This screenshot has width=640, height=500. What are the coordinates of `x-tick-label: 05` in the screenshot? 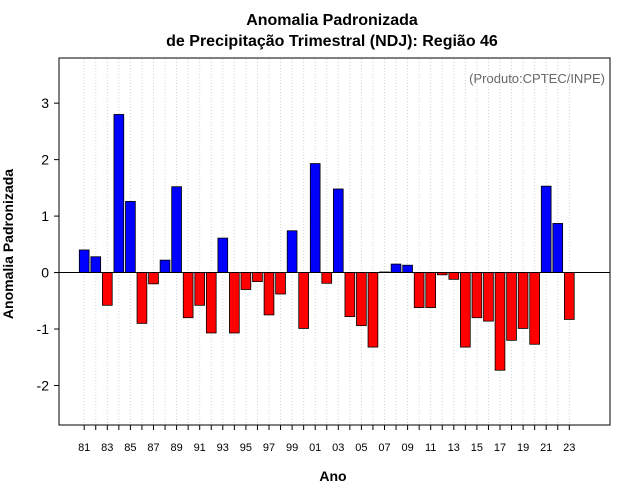 It's located at (361, 448).